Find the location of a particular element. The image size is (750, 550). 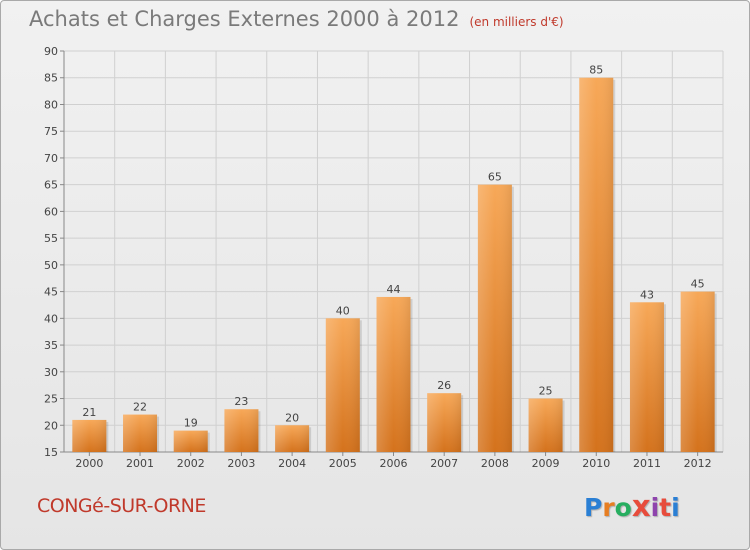

chart-unit-note: (en milliers d'€) is located at coordinates (516, 22).